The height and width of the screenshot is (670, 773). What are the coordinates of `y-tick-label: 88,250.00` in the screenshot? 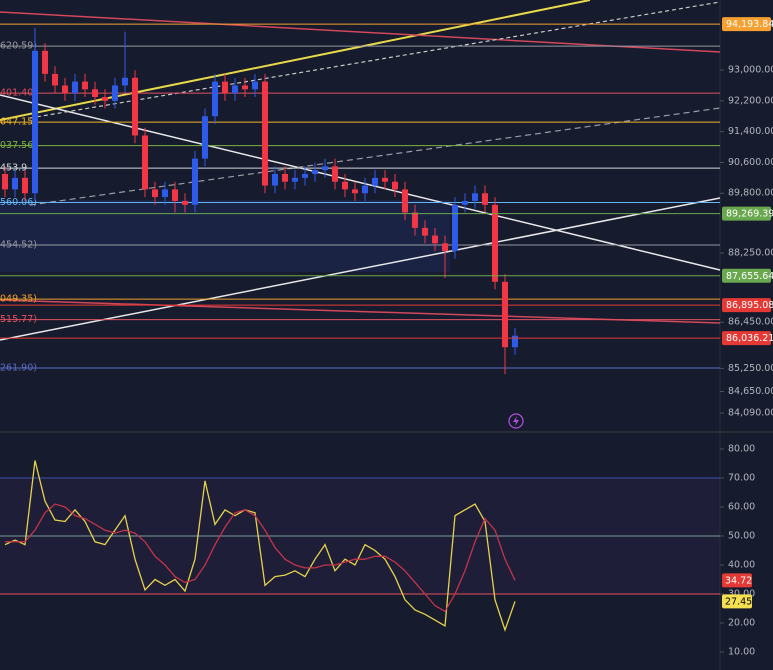 It's located at (750, 252).